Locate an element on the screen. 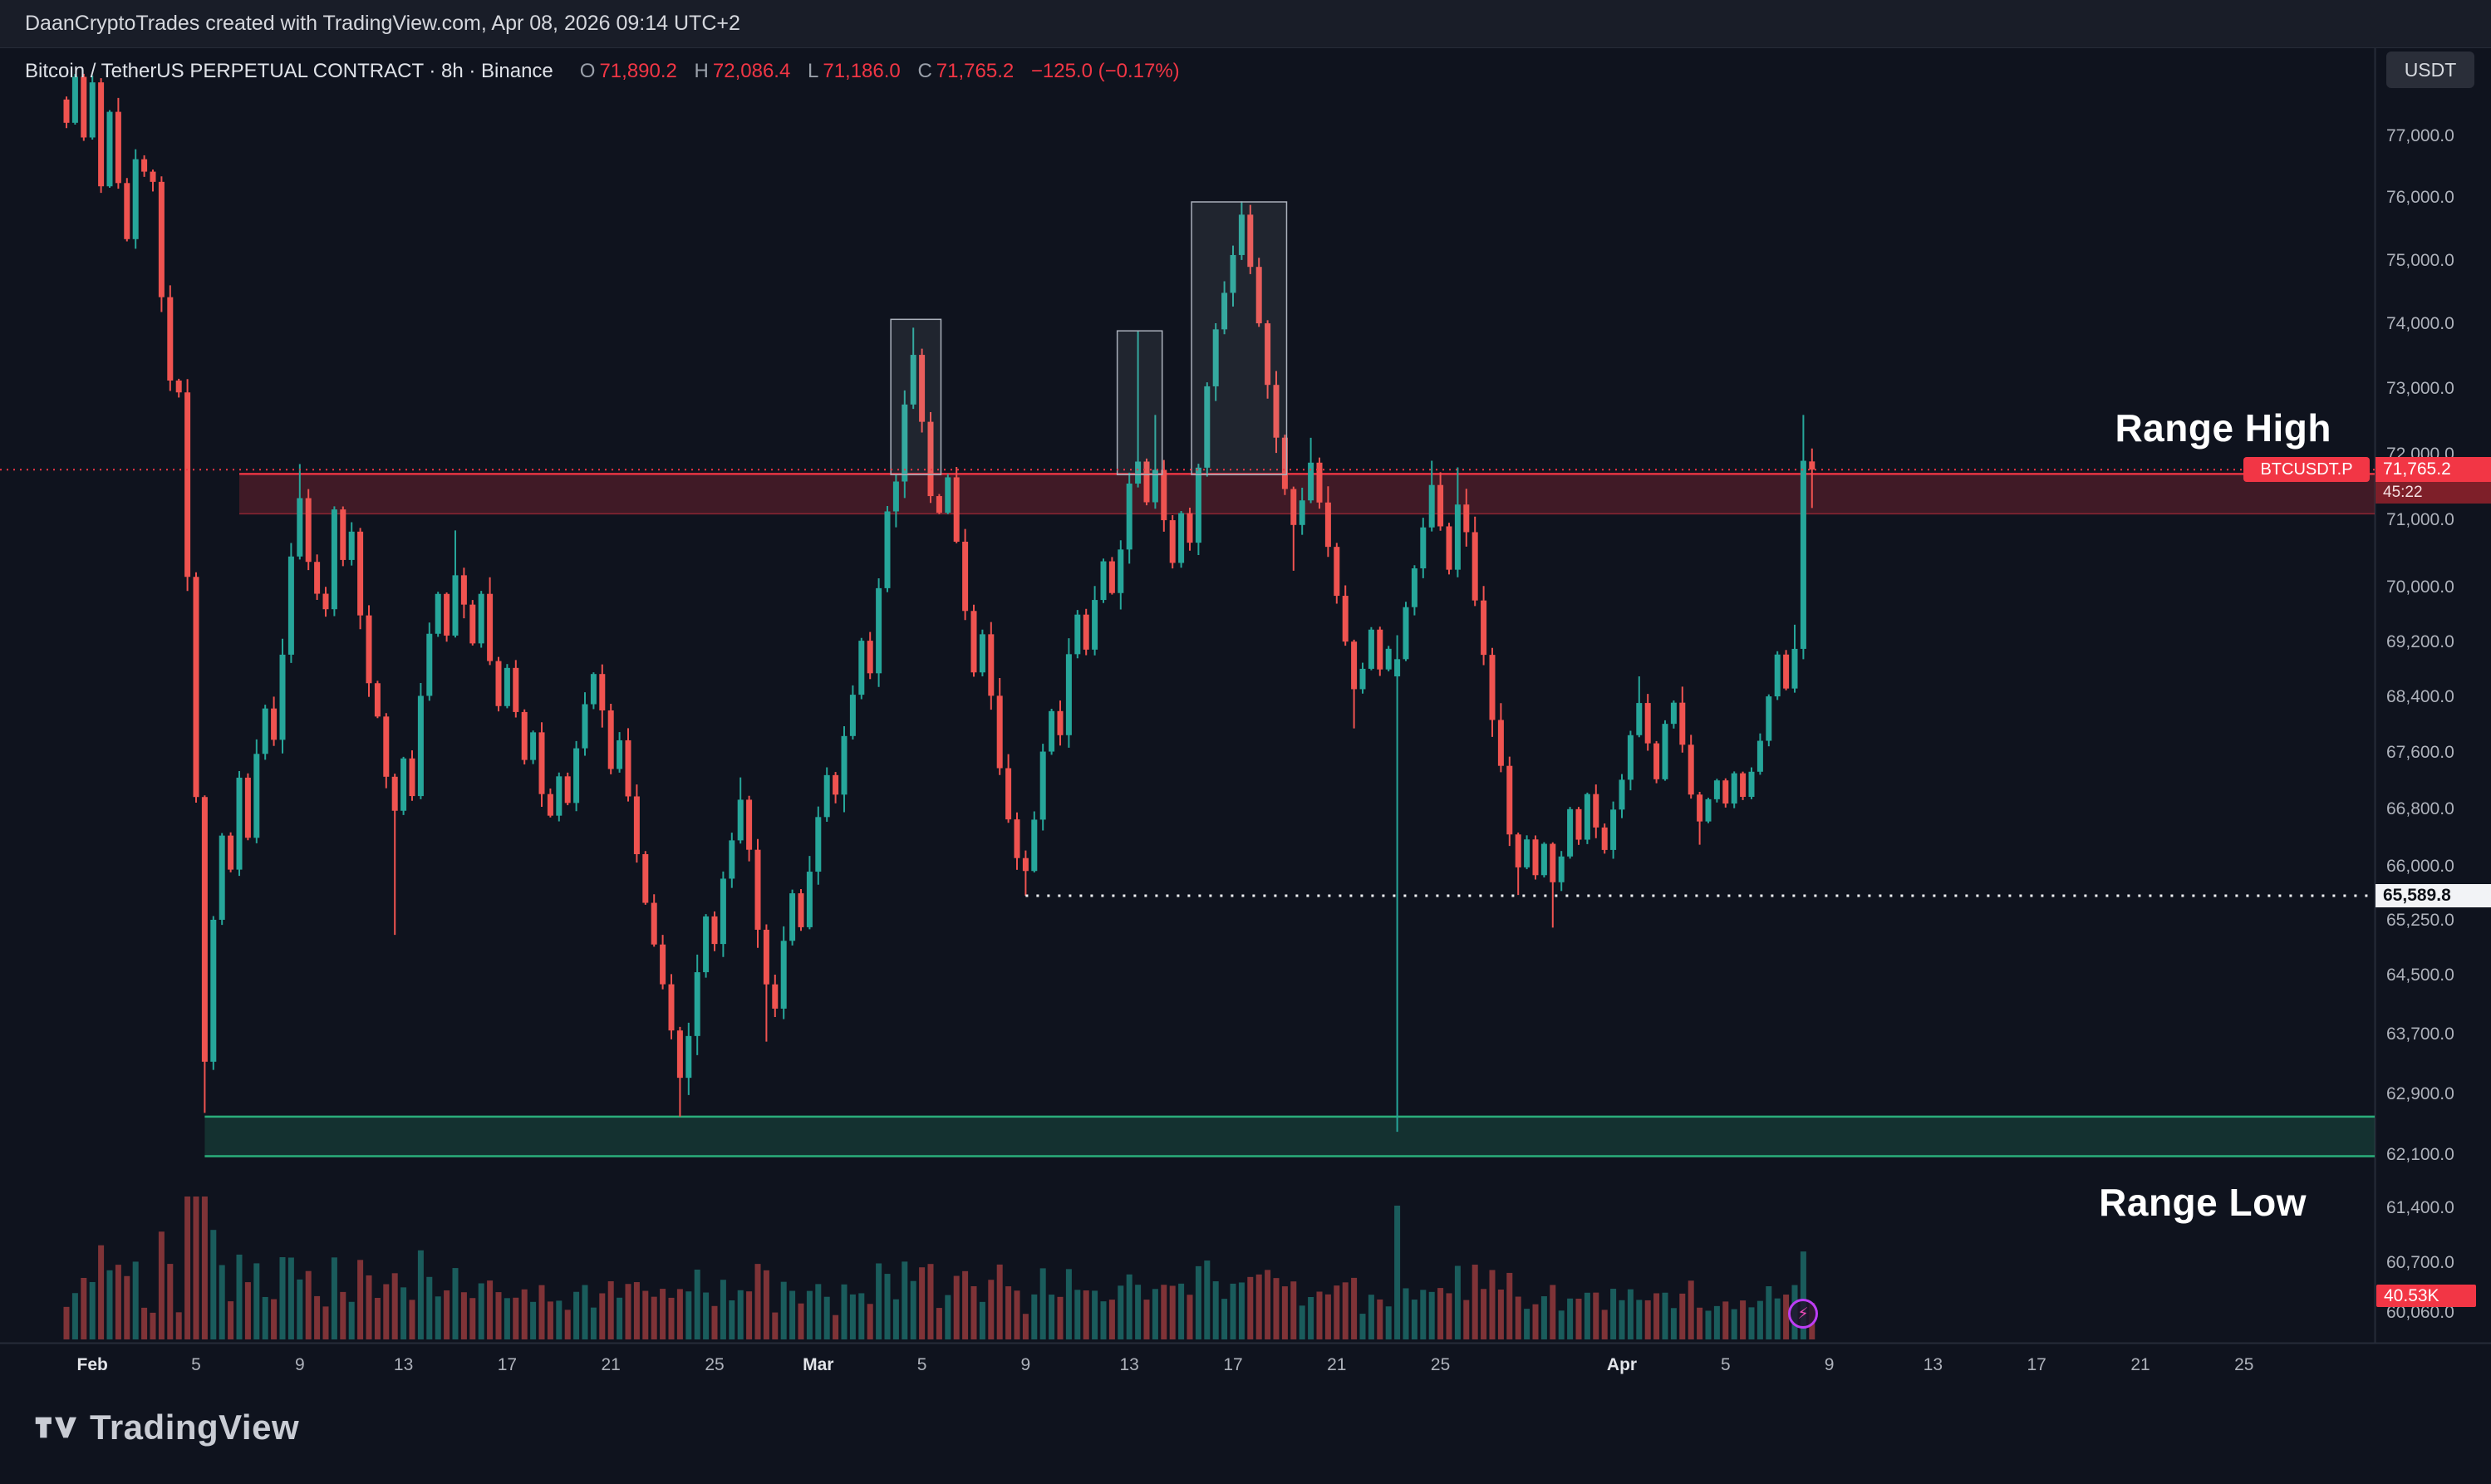 Image resolution: width=2491 pixels, height=1484 pixels. range-low-zone is located at coordinates (1290, 1136).